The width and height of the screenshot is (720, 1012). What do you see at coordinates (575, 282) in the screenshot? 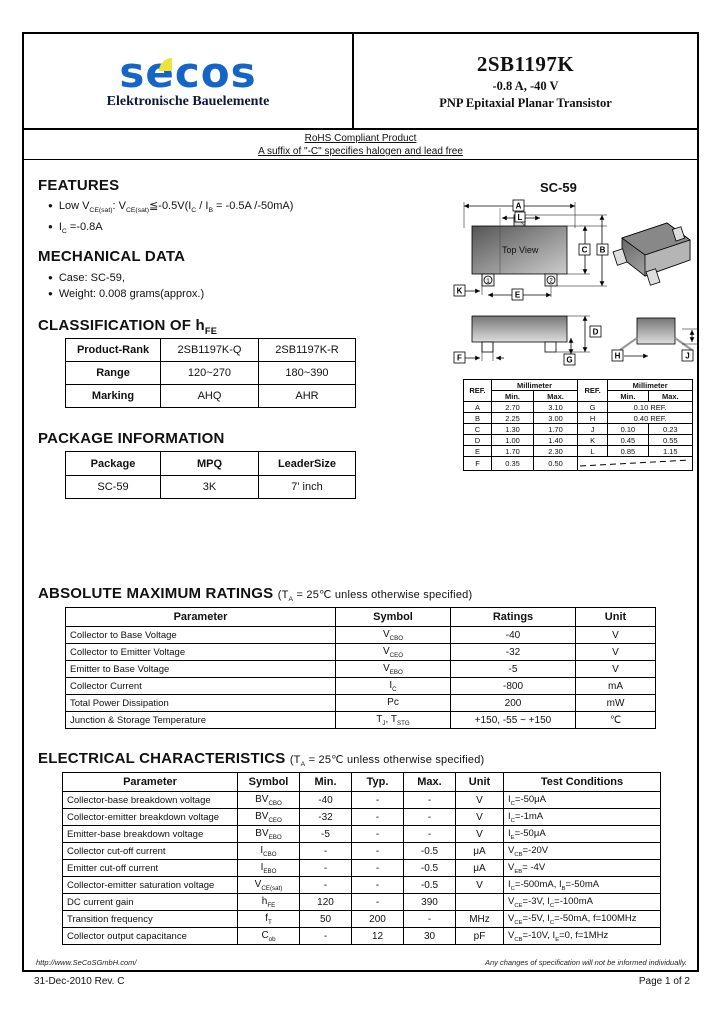
I see `sc59-package-drawing: Top View 1 2 A L C B K E` at bounding box center [575, 282].